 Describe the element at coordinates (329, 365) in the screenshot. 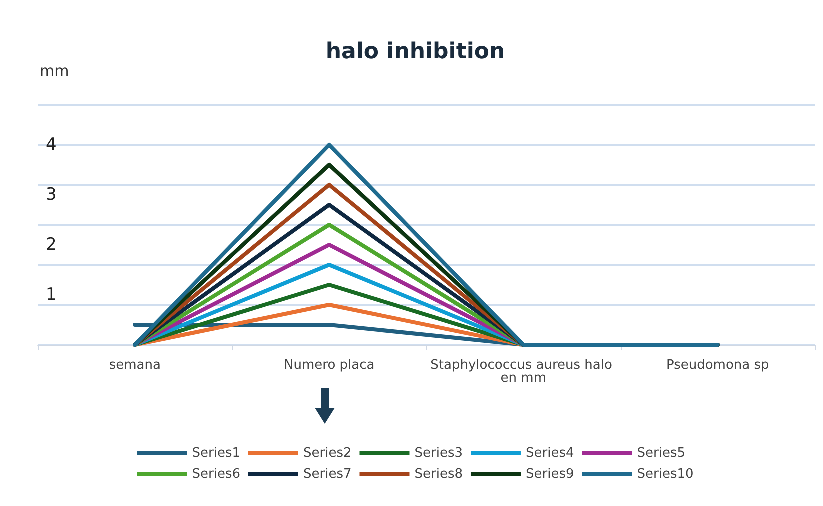

I see `x-tick-label: Numero placa` at that location.